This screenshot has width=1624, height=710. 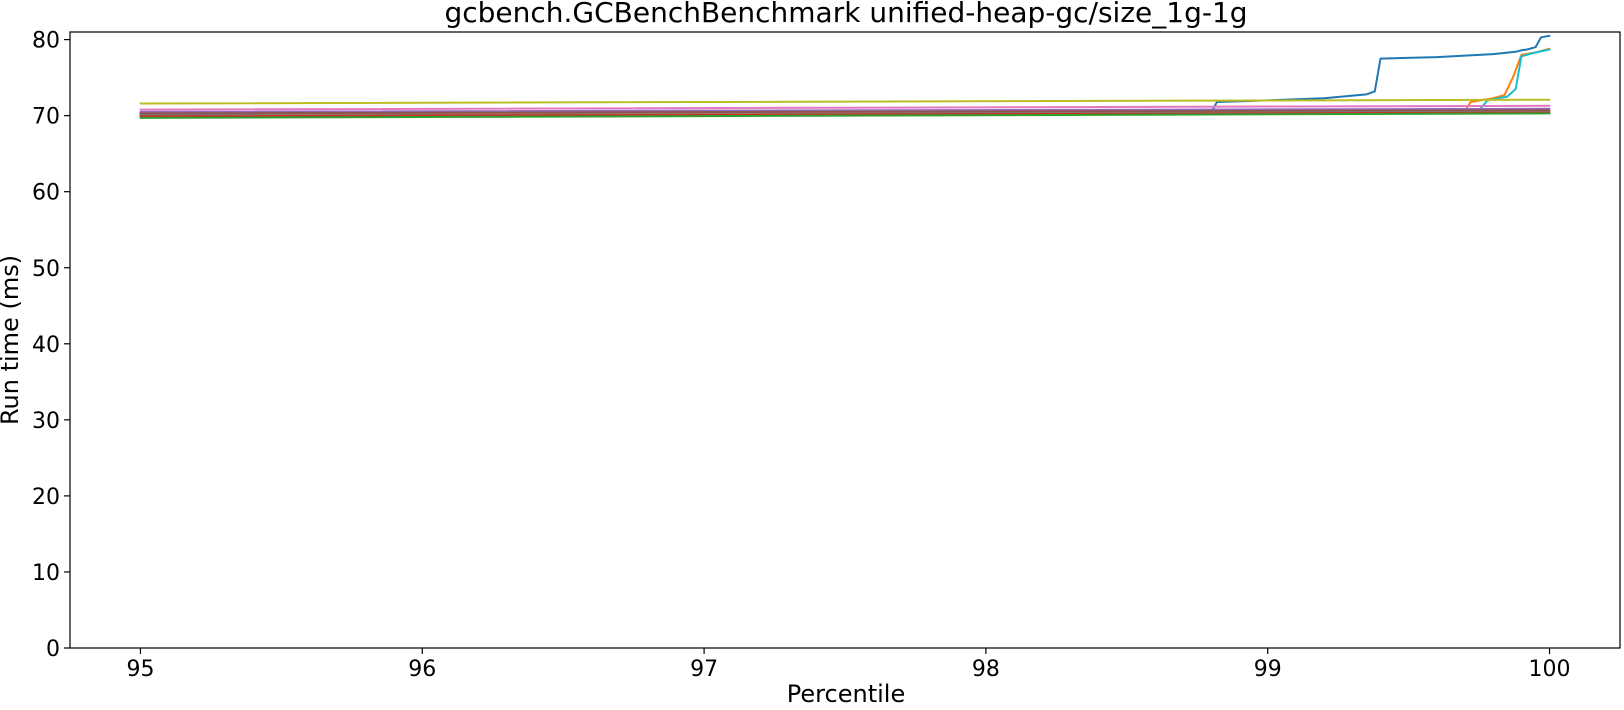 What do you see at coordinates (1268, 669) in the screenshot?
I see `x-tick-label: 99` at bounding box center [1268, 669].